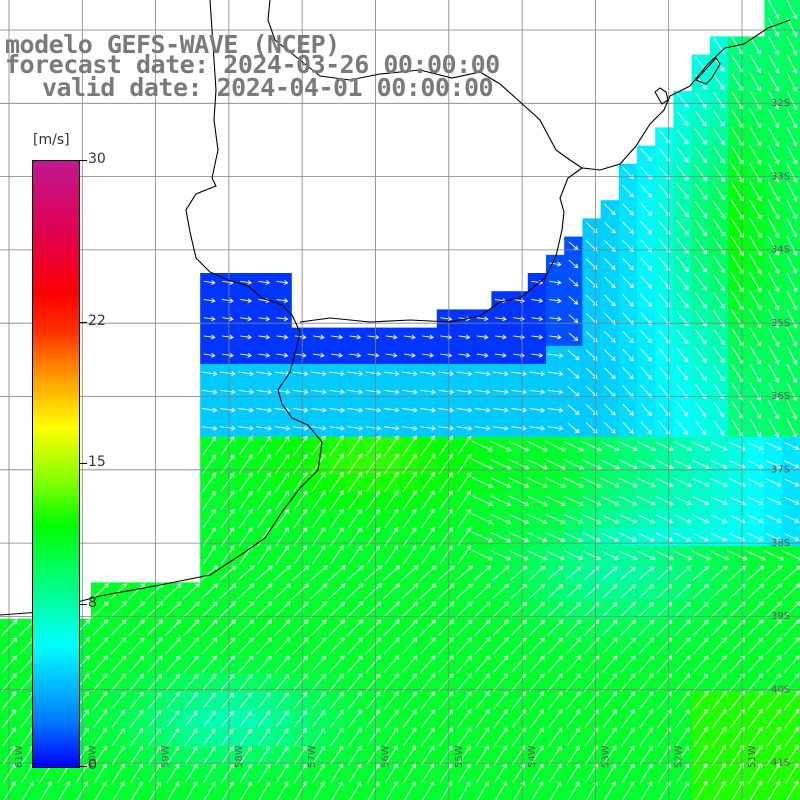 This screenshot has height=800, width=800. Describe the element at coordinates (780, 470) in the screenshot. I see `lat-label: 37S` at that location.